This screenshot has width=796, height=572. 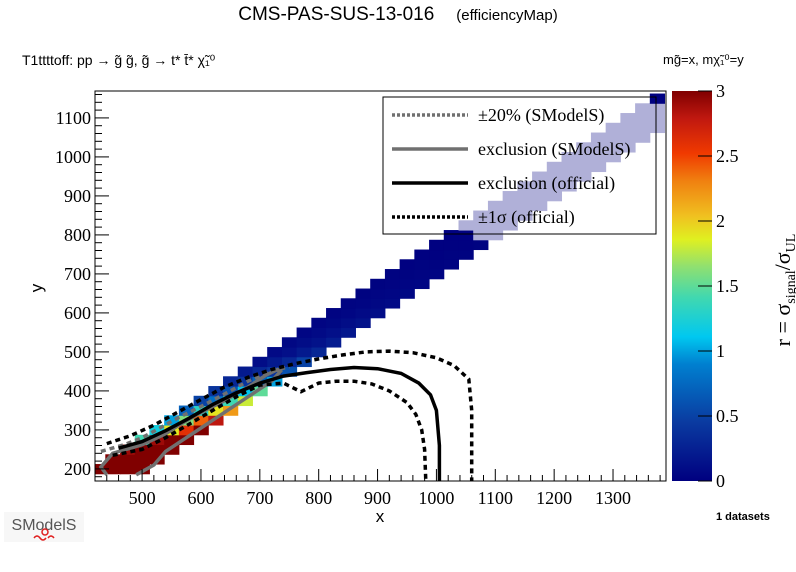 What do you see at coordinates (377, 498) in the screenshot?
I see `x-tick-label: 900` at bounding box center [377, 498].